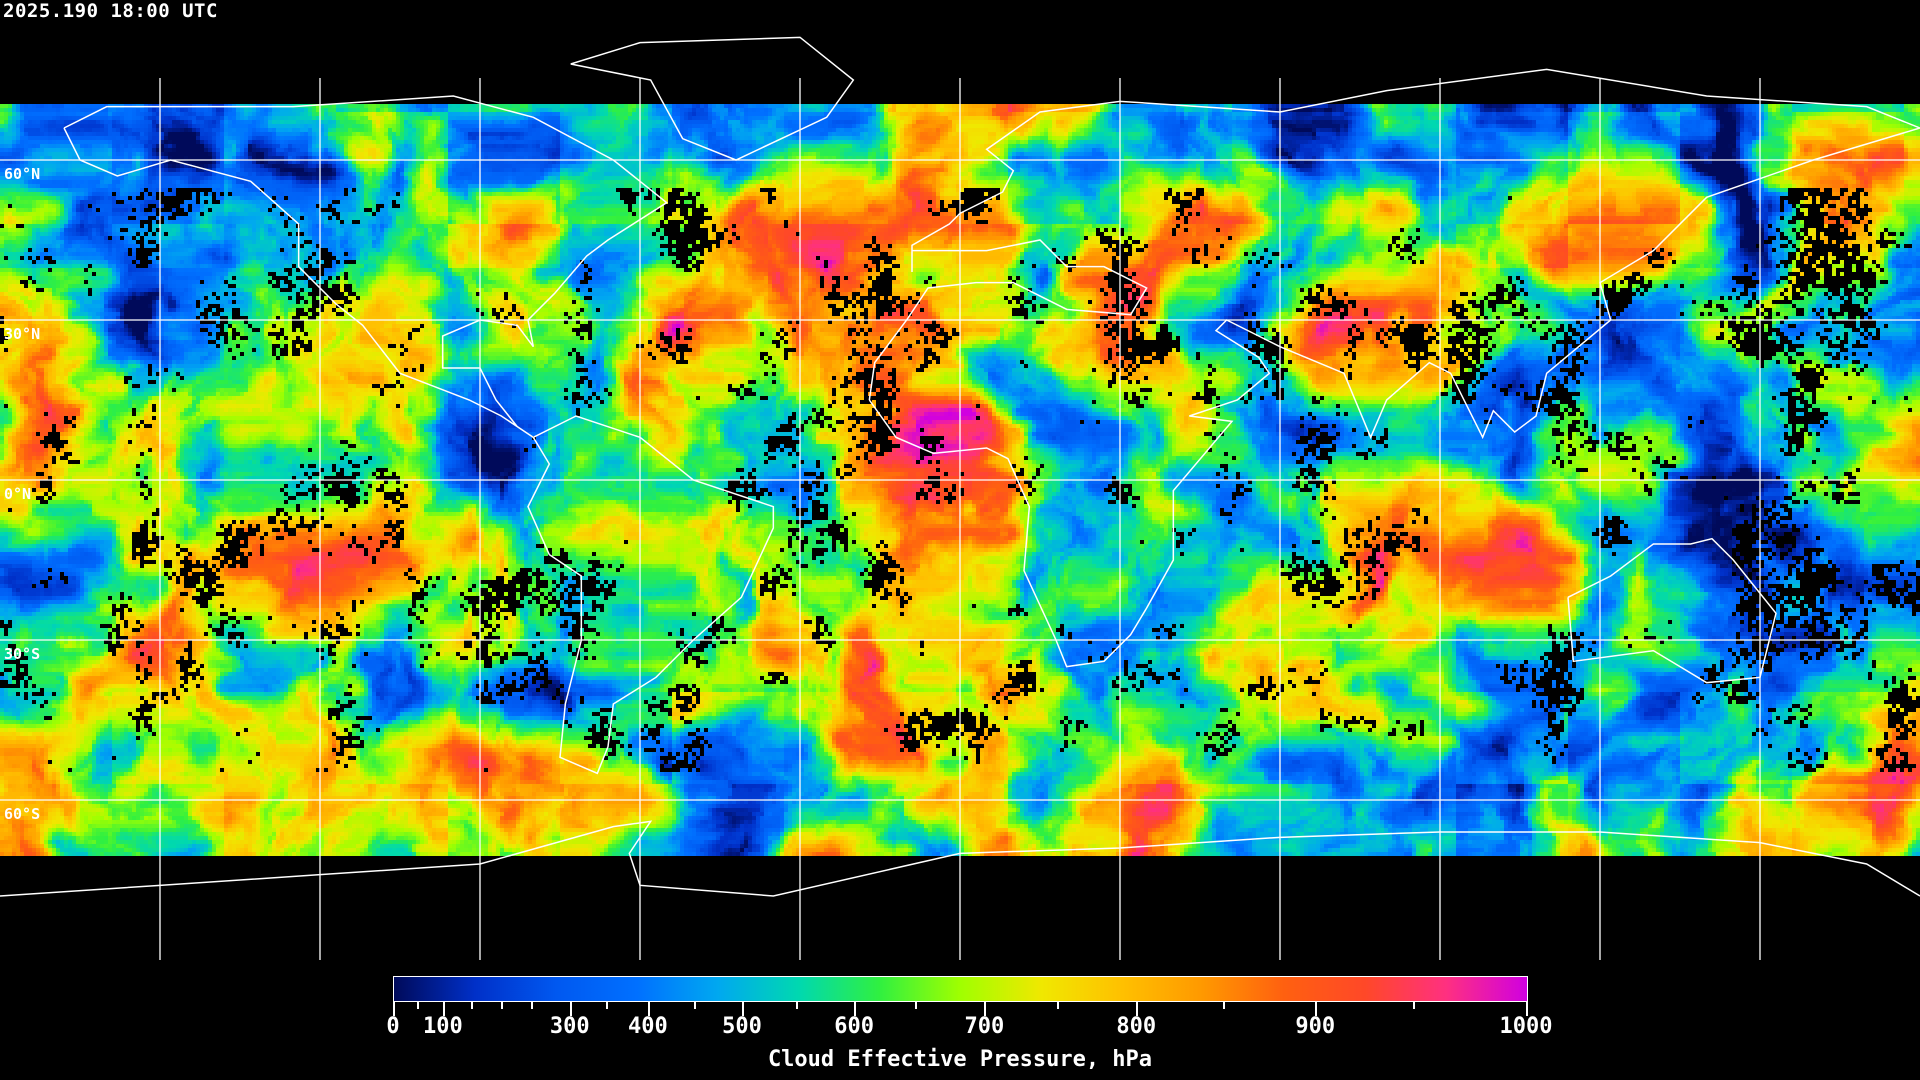 The width and height of the screenshot is (1920, 1080). Describe the element at coordinates (854, 1026) in the screenshot. I see `colorbar-tick-label: 600` at that location.